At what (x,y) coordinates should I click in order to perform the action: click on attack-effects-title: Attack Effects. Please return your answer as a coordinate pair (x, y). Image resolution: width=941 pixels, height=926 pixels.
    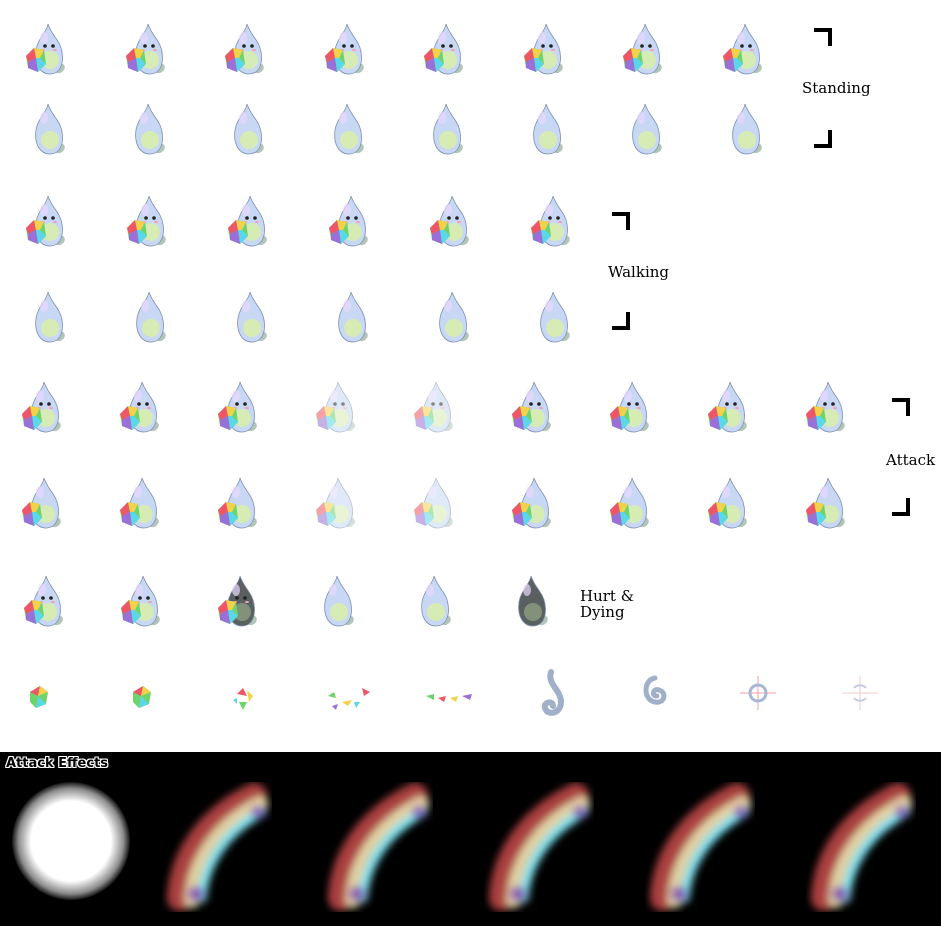
    Looking at the image, I should click on (57, 763).